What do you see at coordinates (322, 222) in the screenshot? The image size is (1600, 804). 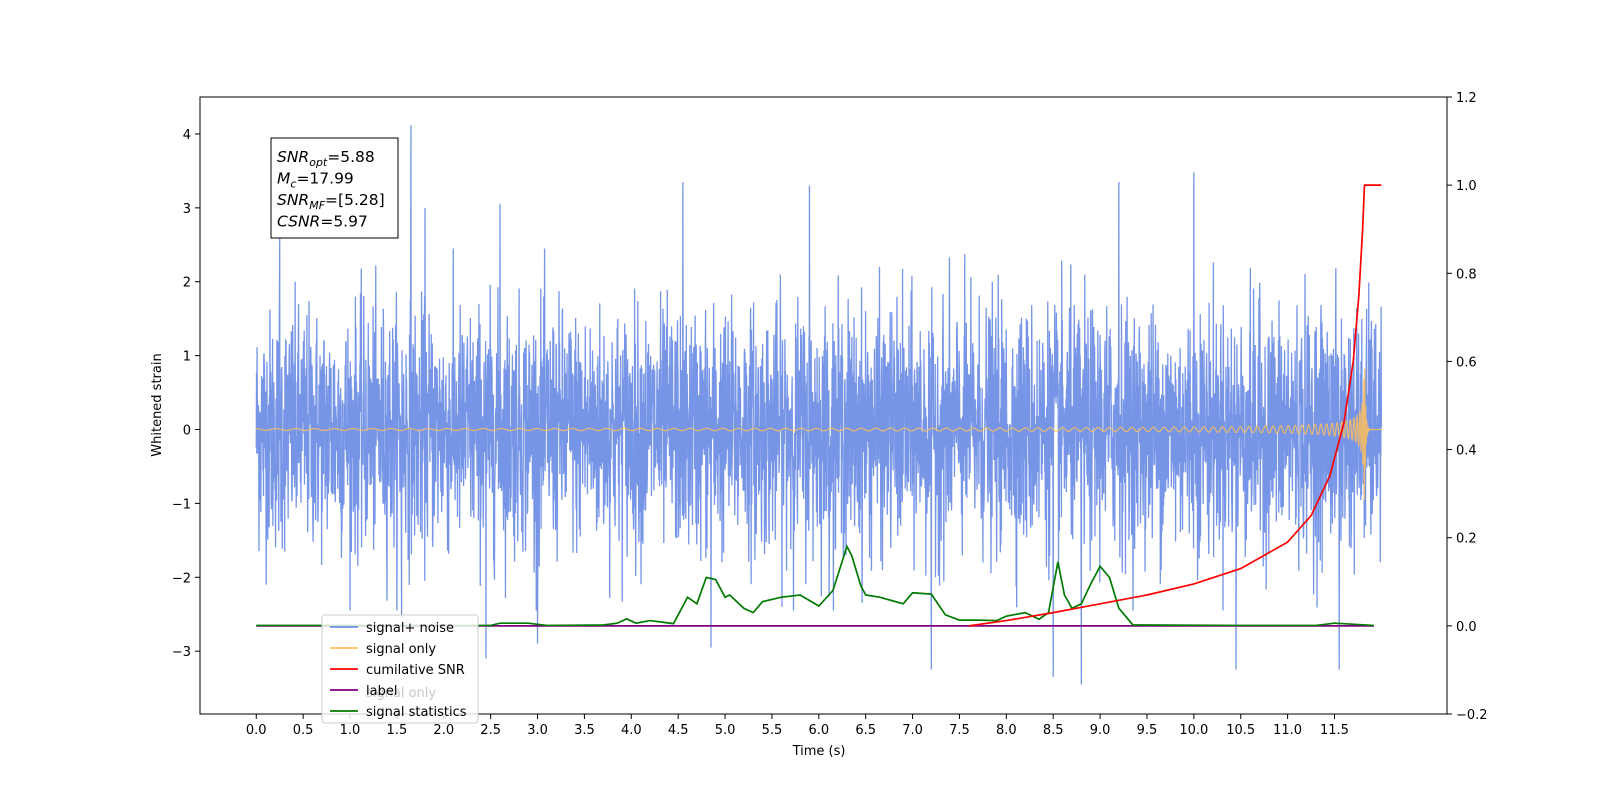 I see `stat-line: CSNR=5.97` at bounding box center [322, 222].